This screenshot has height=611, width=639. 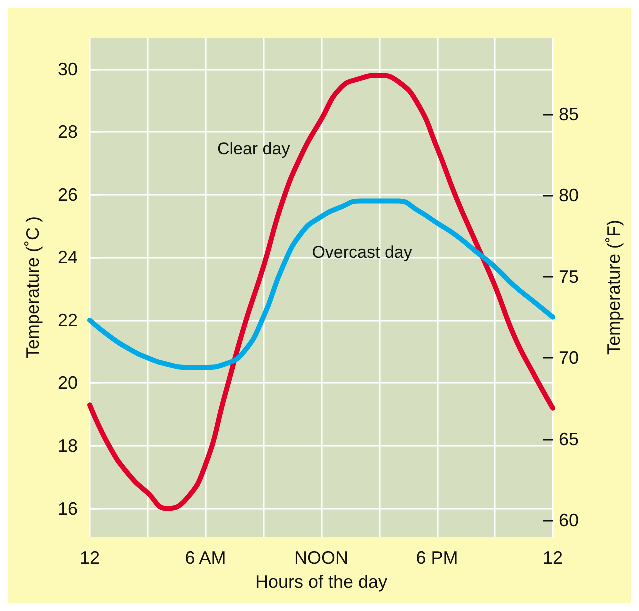 What do you see at coordinates (68, 383) in the screenshot?
I see `y-tick-label: 20` at bounding box center [68, 383].